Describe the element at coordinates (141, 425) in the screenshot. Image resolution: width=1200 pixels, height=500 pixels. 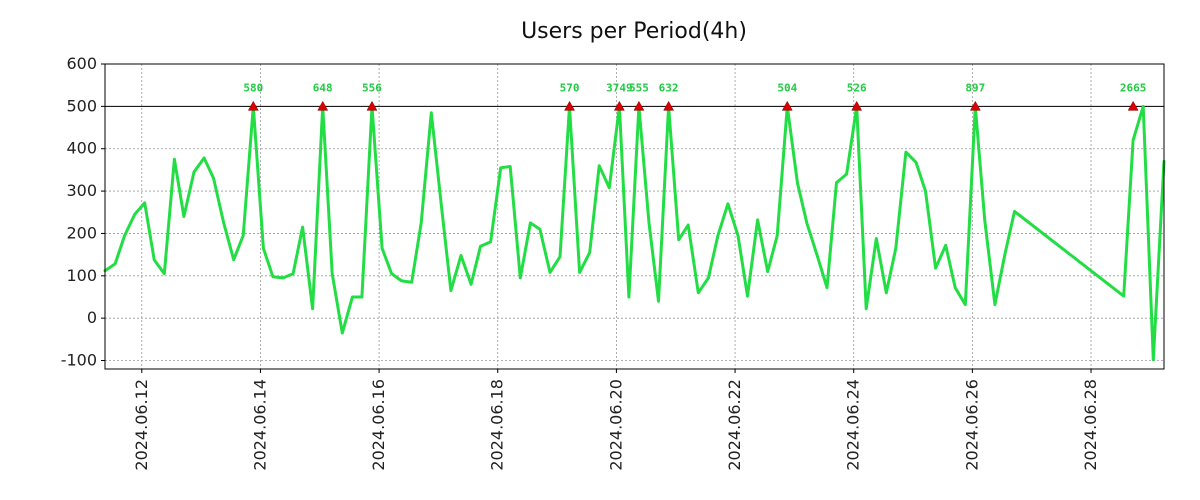
I see `x-tick-label: 2024.06.12` at that location.